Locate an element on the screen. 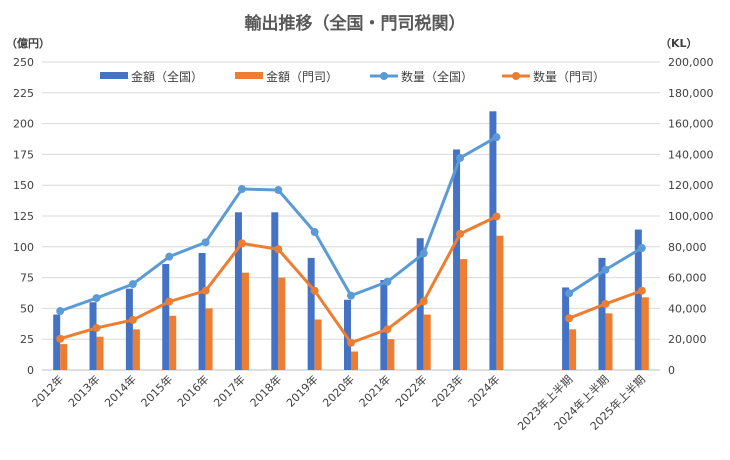  left-tick-label: 200 is located at coordinates (23, 124).